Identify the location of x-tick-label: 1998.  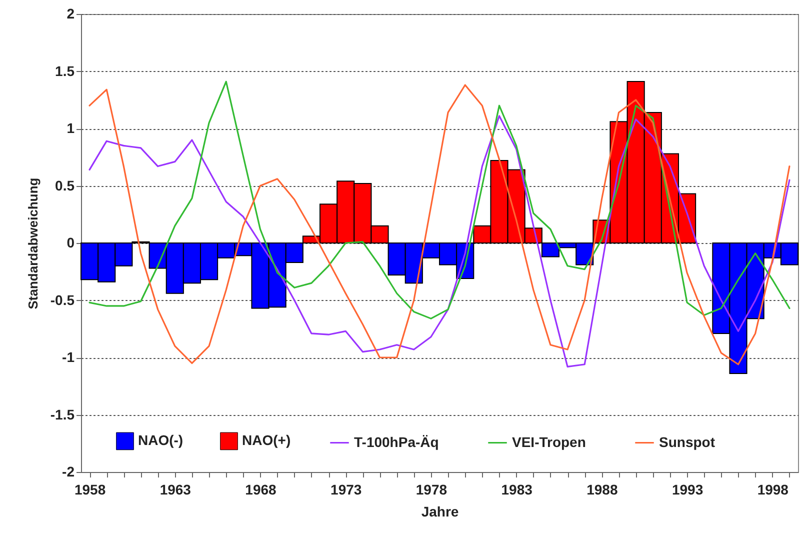
(773, 490).